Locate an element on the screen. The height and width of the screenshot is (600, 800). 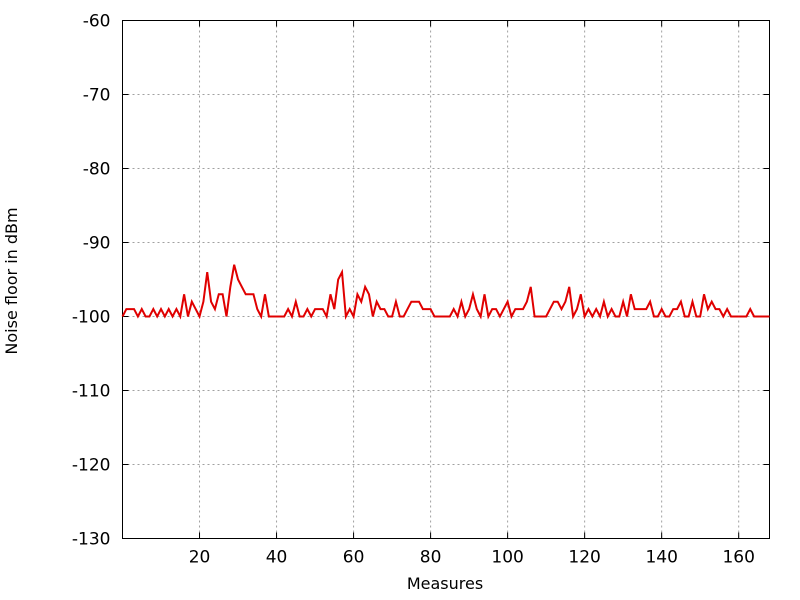
y-tick-label: -70 is located at coordinates (97, 96).